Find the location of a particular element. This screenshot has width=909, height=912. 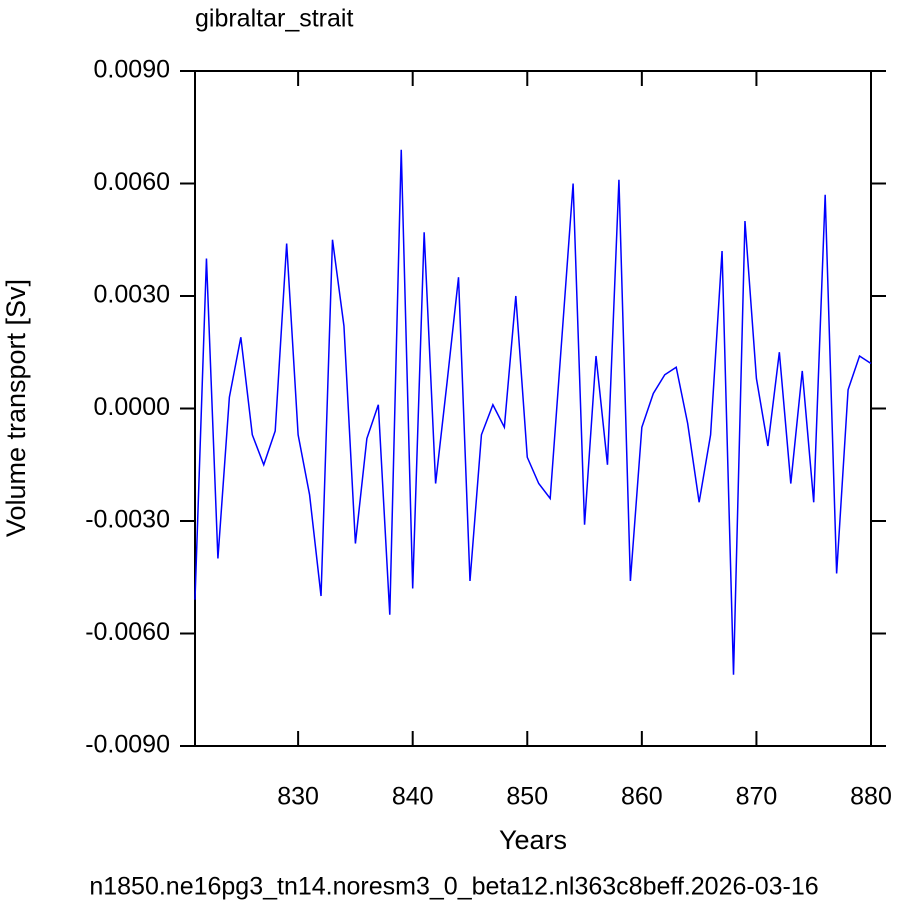

y-tick-label: 0.0060 is located at coordinates (132, 182).